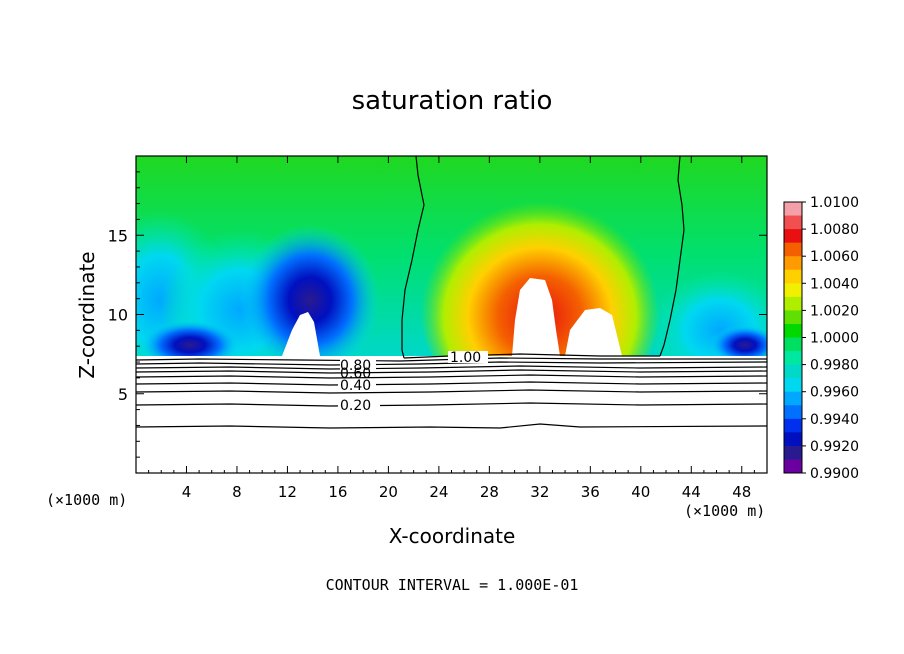 This screenshot has width=904, height=654. I want to click on colorbar-label: 0.9920, so click(834, 447).